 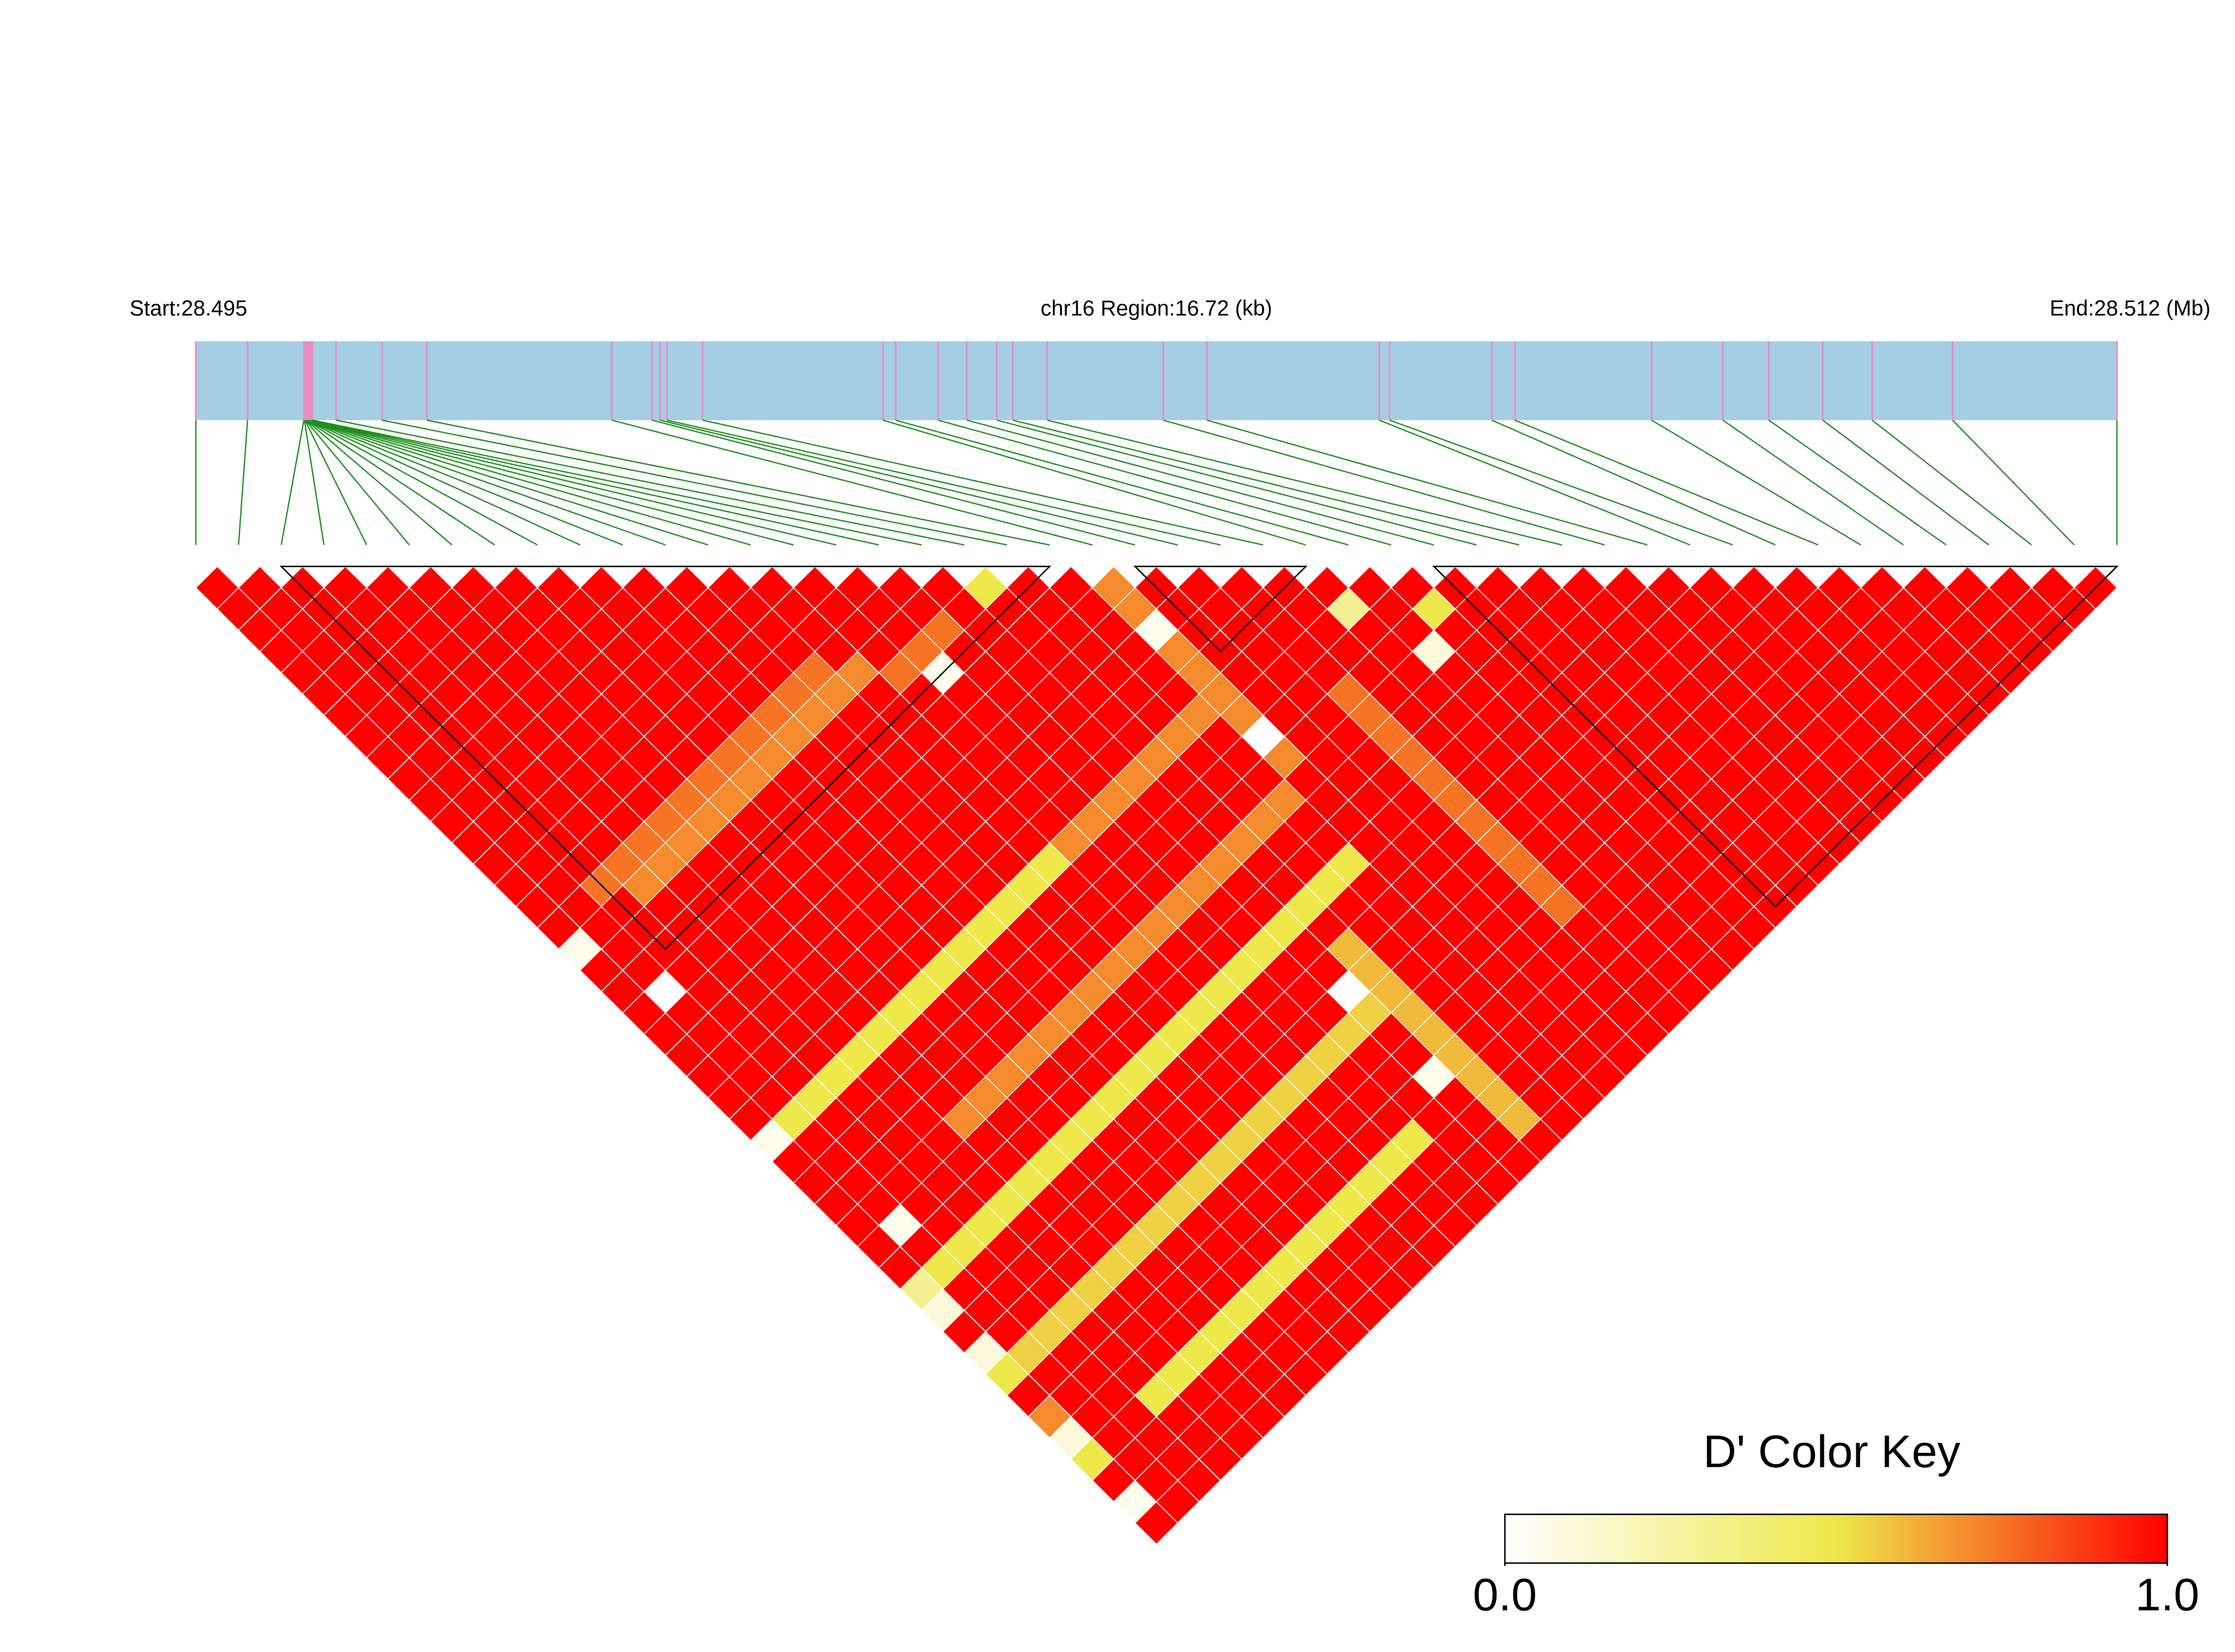 What do you see at coordinates (1831, 1452) in the screenshot?
I see `colorbar-title: D' Color Key` at bounding box center [1831, 1452].